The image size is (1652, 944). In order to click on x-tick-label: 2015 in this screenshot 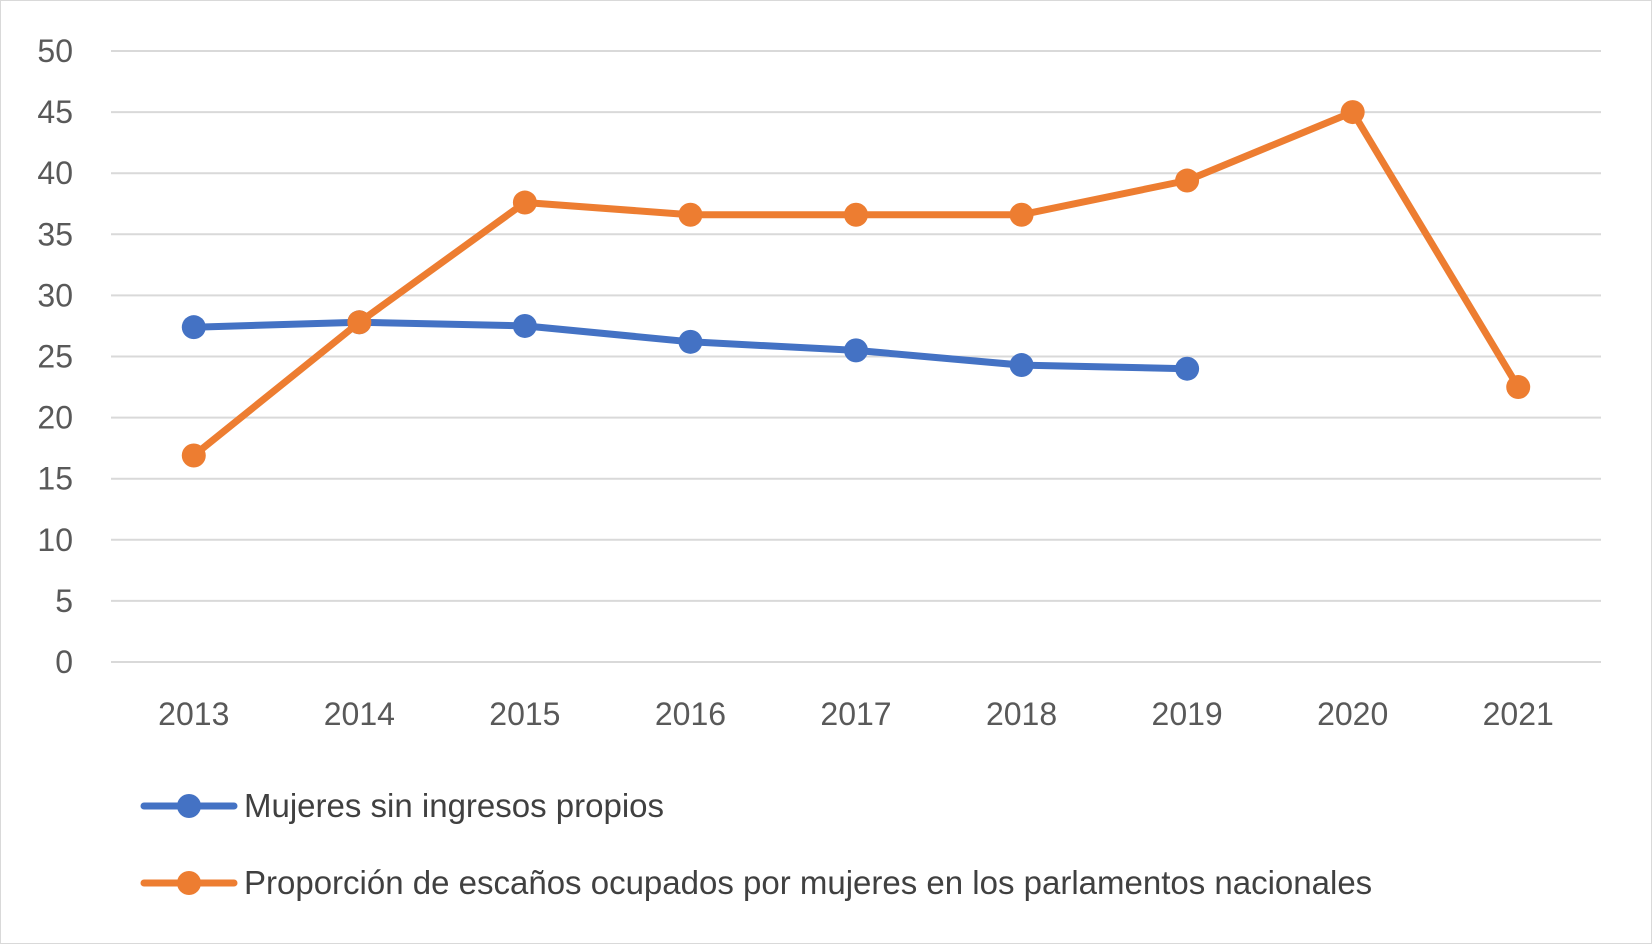, I will do `click(524, 714)`.